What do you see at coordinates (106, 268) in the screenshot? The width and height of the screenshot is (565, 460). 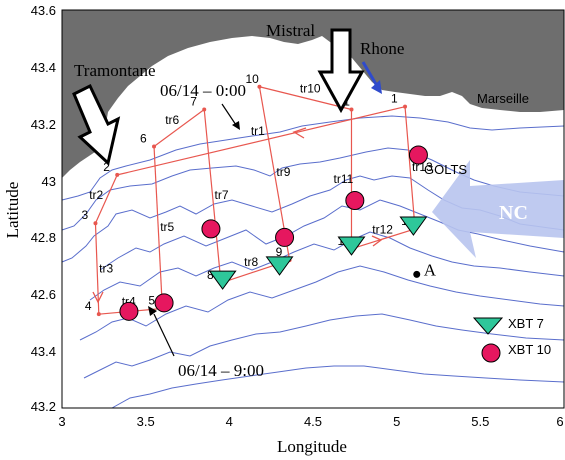 I see `transect-label: tr3` at bounding box center [106, 268].